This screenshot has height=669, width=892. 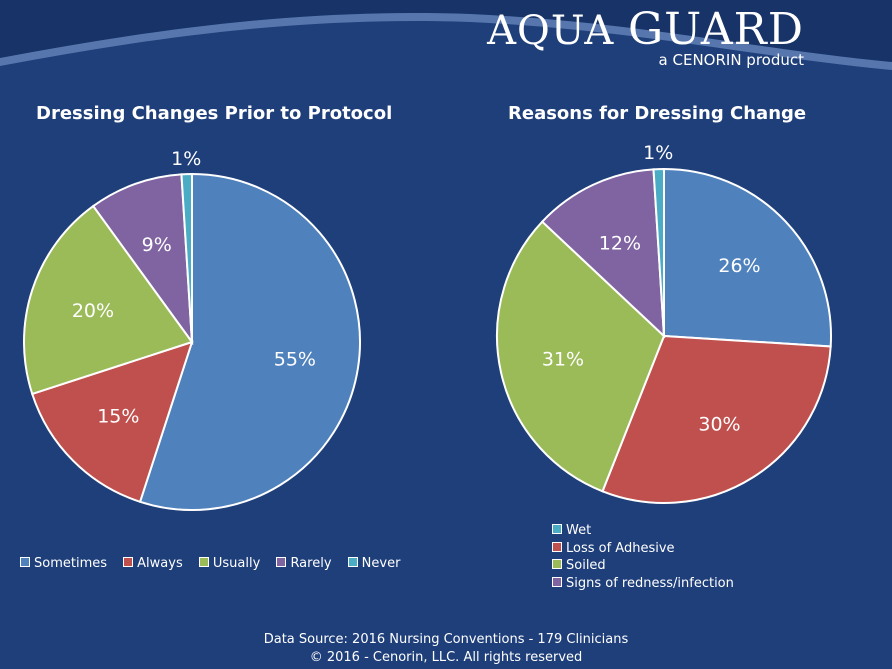 I want to click on legend-item-never: Never, so click(x=374, y=563).